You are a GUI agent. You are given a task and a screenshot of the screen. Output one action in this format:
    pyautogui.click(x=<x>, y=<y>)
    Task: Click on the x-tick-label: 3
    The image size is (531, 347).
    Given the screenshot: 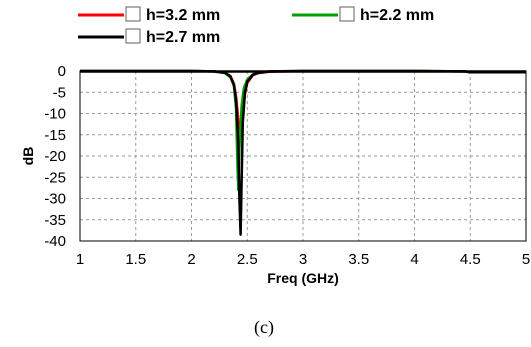 What is the action you would take?
    pyautogui.click(x=303, y=259)
    